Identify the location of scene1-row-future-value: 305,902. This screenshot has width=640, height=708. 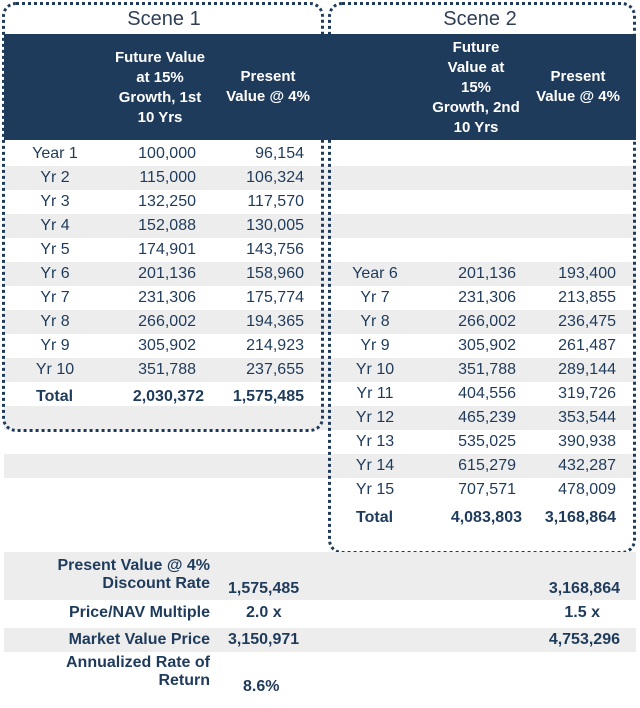
(167, 345).